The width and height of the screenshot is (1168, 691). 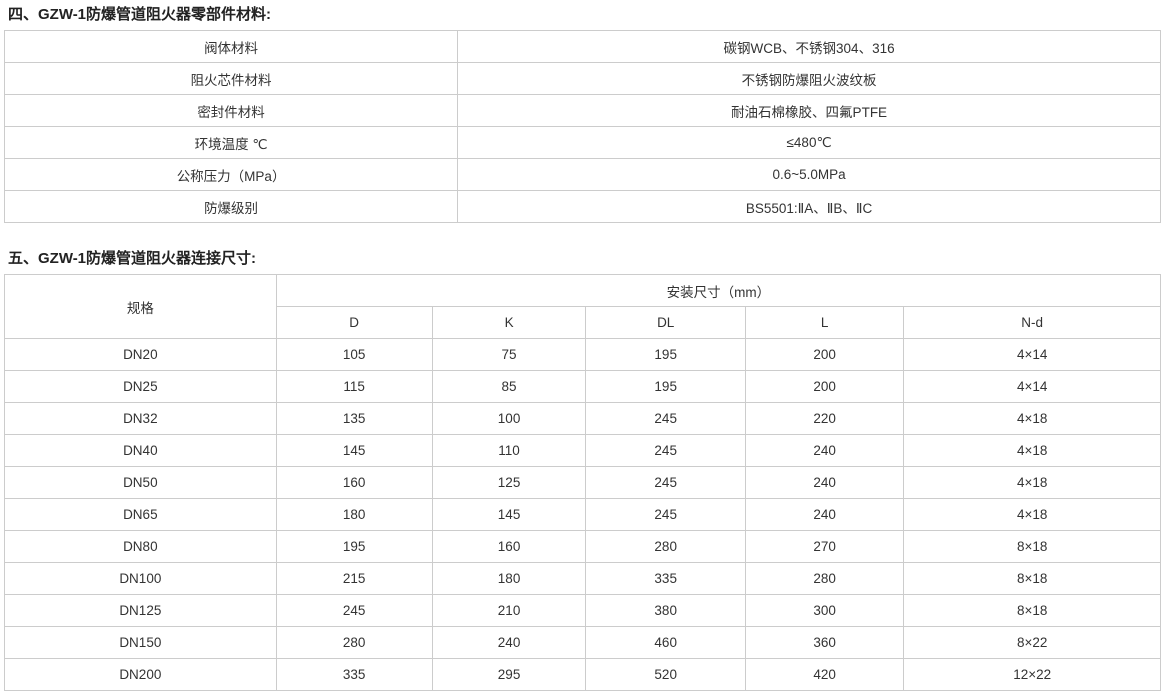 What do you see at coordinates (140, 418) in the screenshot?
I see `spec-cell: DN32` at bounding box center [140, 418].